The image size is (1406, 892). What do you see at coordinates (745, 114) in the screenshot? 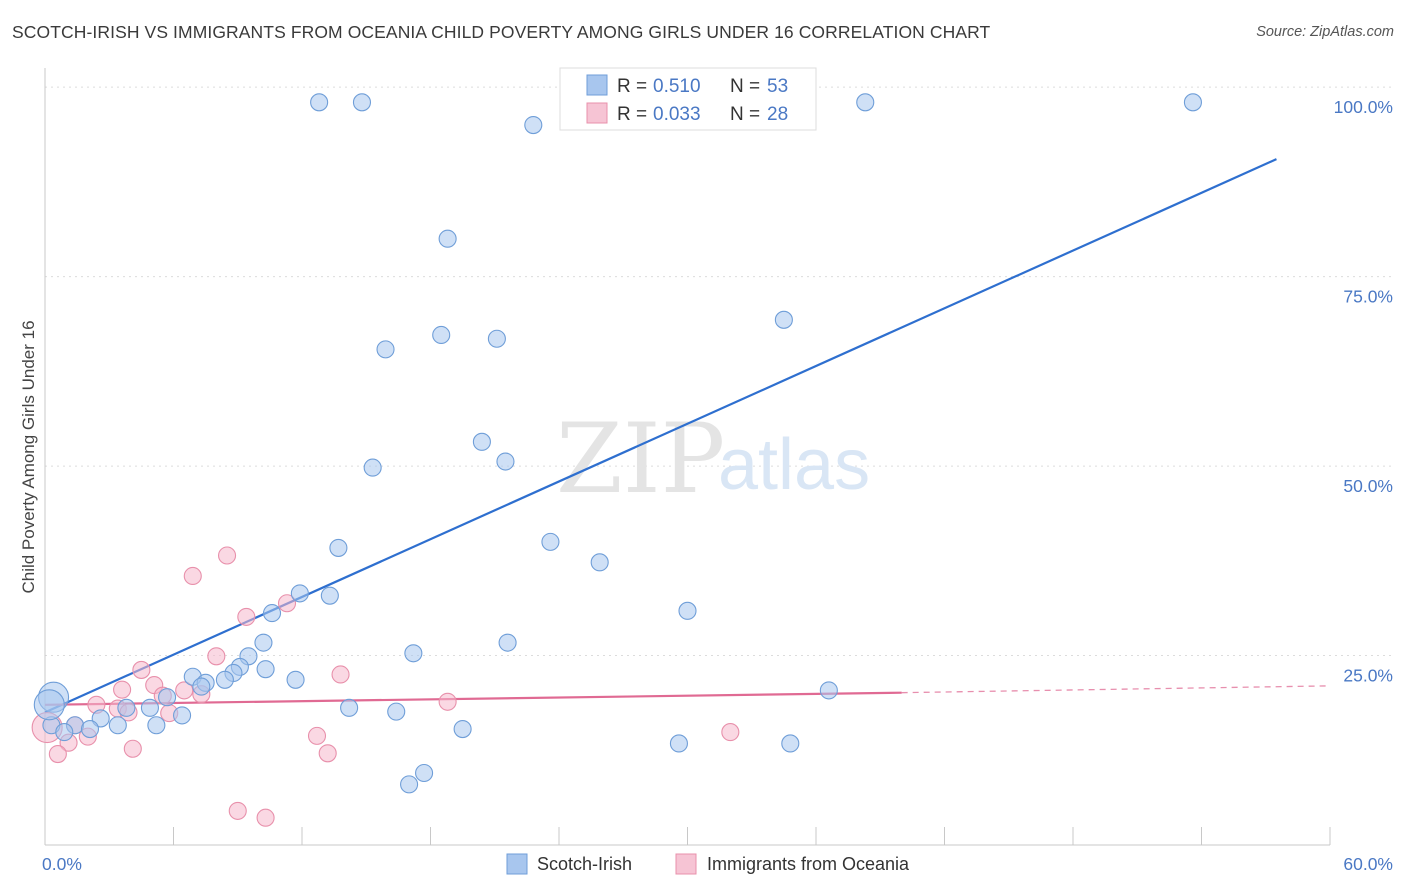
I see `legend-n-label-2: N =` at bounding box center [745, 114].